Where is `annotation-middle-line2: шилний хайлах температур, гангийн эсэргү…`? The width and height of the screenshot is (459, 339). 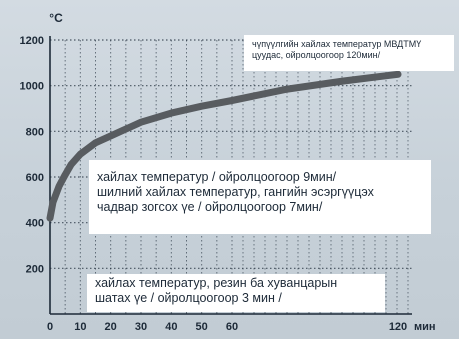 annotation-middle-line2: шилний хайлах температур, гангийн эсэргү… is located at coordinates (235, 192).